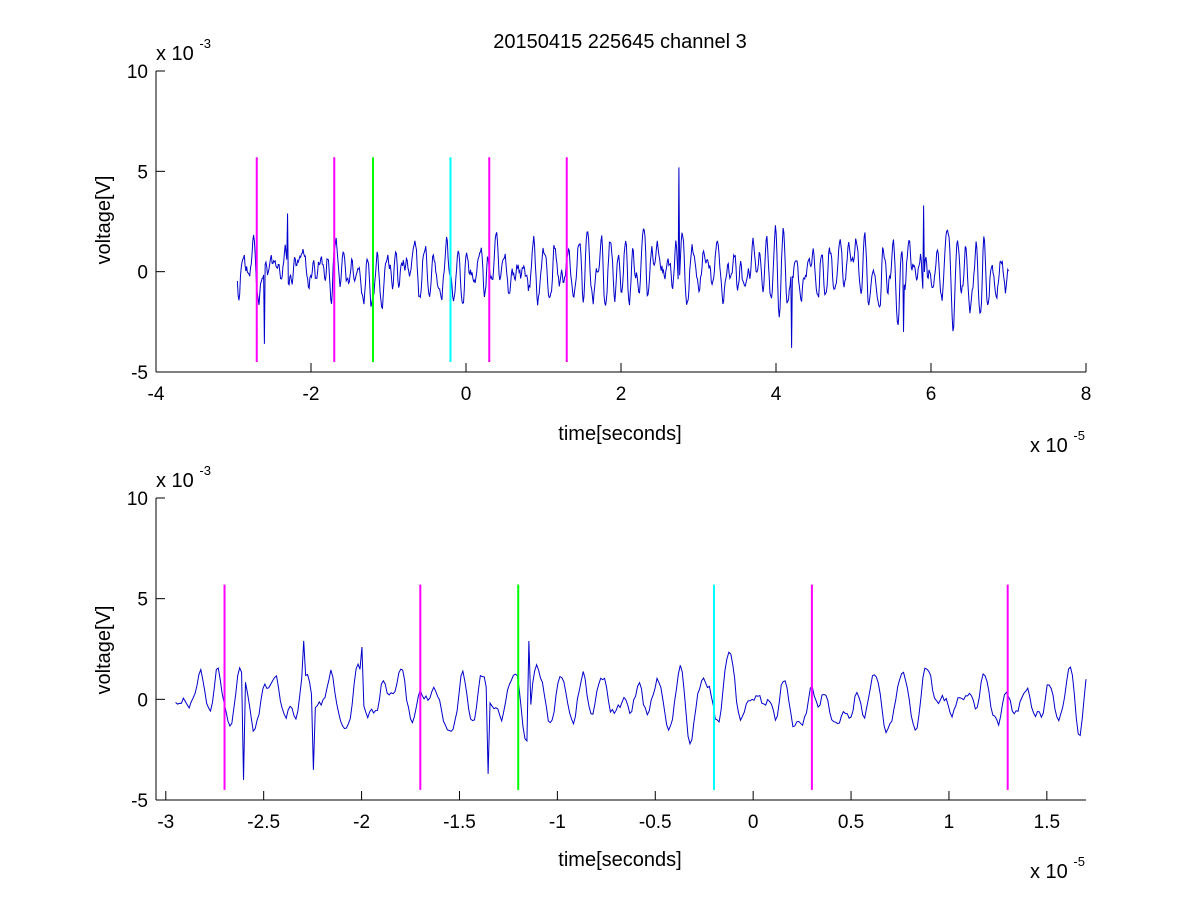 The height and width of the screenshot is (901, 1200). Describe the element at coordinates (1079, 861) in the screenshot. I see `bottom-x-multiplier-exponent: -5` at that location.